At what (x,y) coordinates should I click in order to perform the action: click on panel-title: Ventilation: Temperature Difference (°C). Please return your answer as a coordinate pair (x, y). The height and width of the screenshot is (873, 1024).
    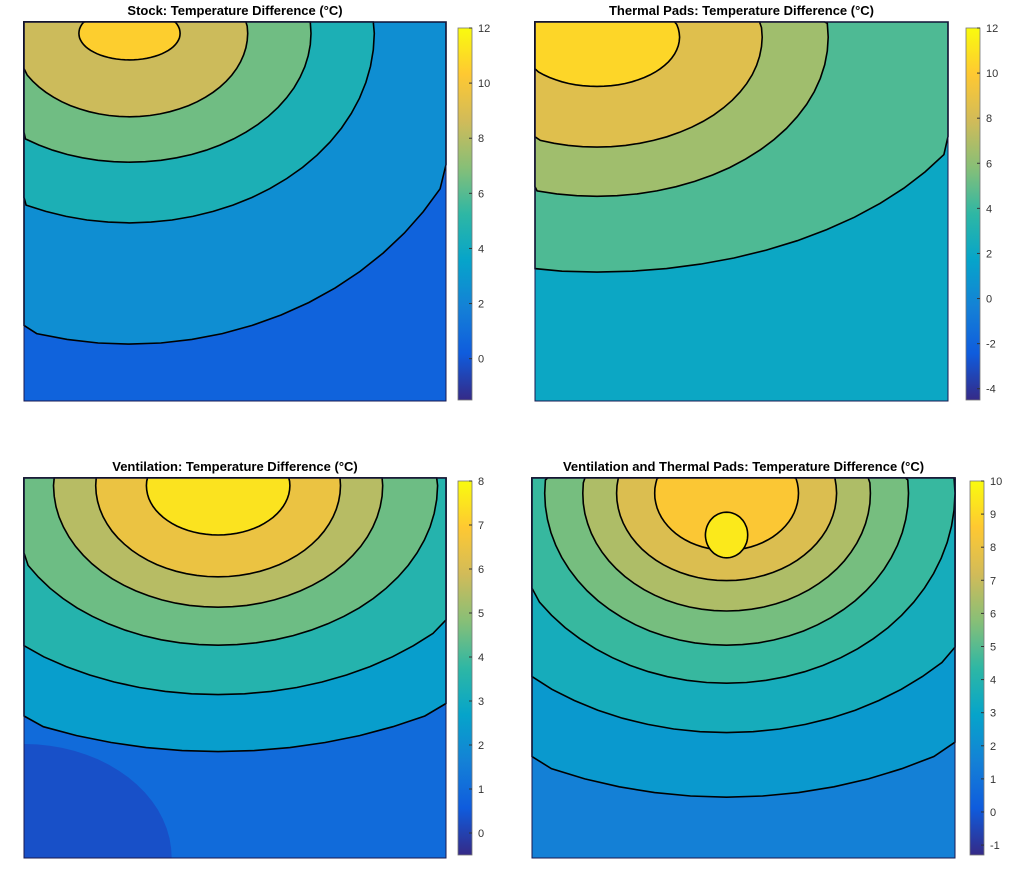
    Looking at the image, I should click on (235, 466).